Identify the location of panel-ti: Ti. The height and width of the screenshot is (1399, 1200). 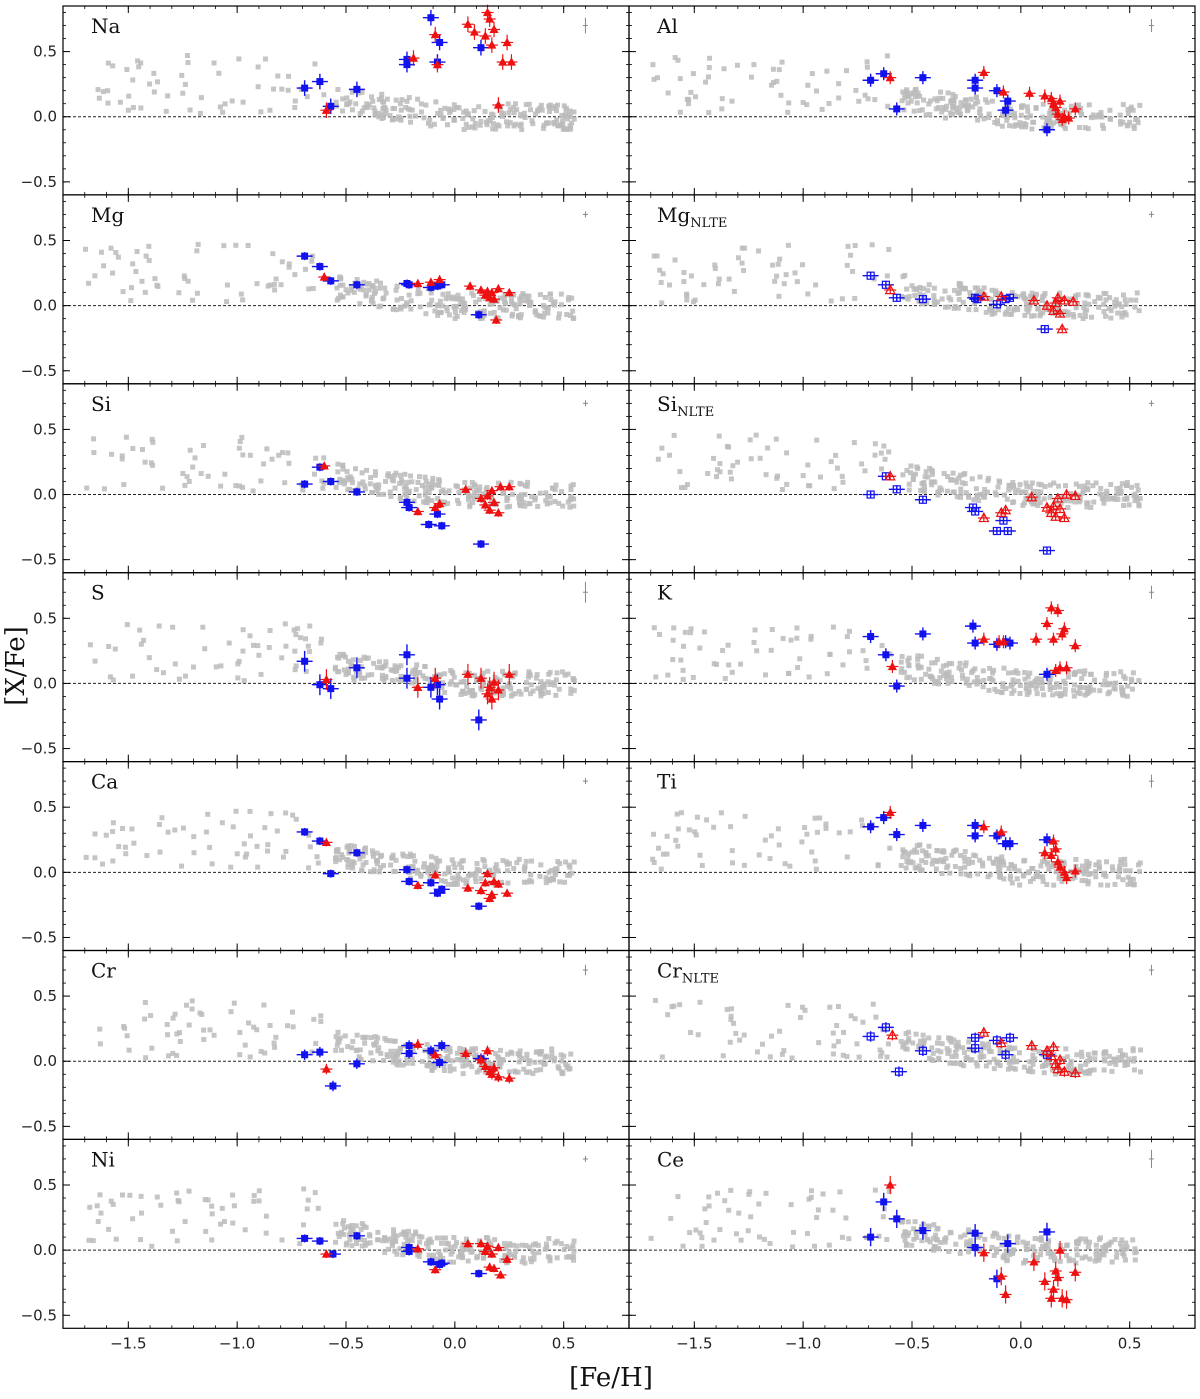
(912, 856).